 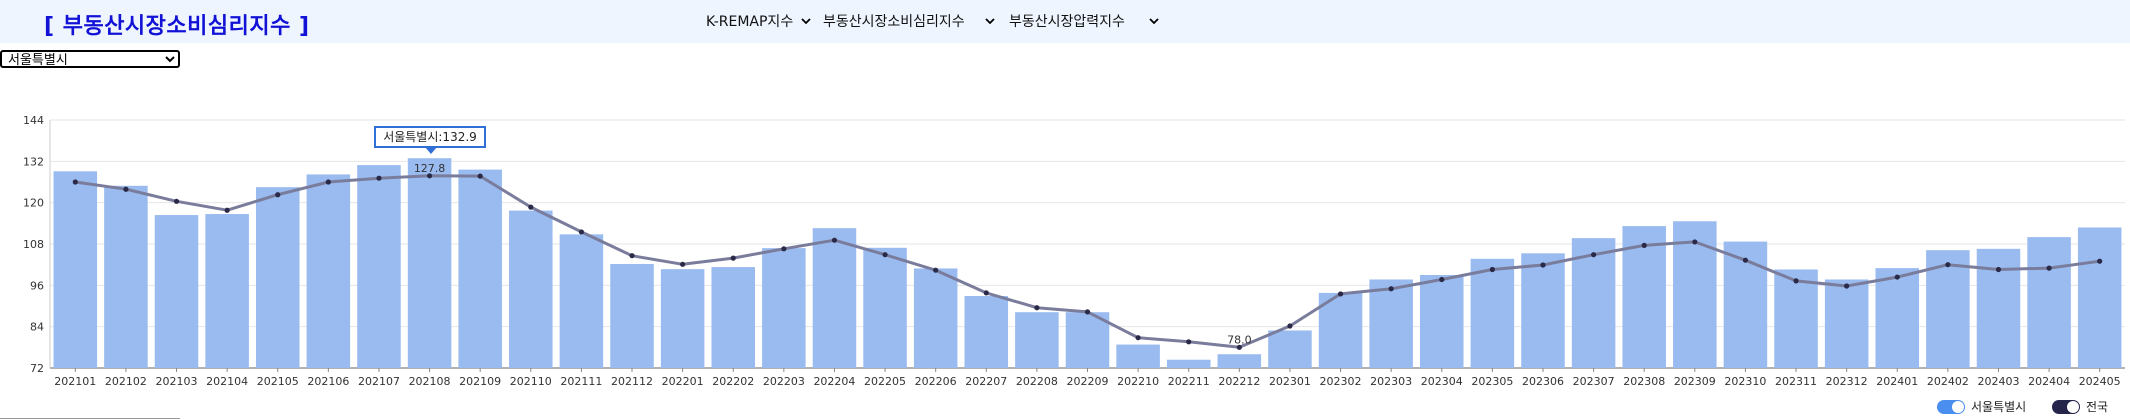 What do you see at coordinates (1999, 407) in the screenshot?
I see `legend-label-seoul: 서울특별시` at bounding box center [1999, 407].